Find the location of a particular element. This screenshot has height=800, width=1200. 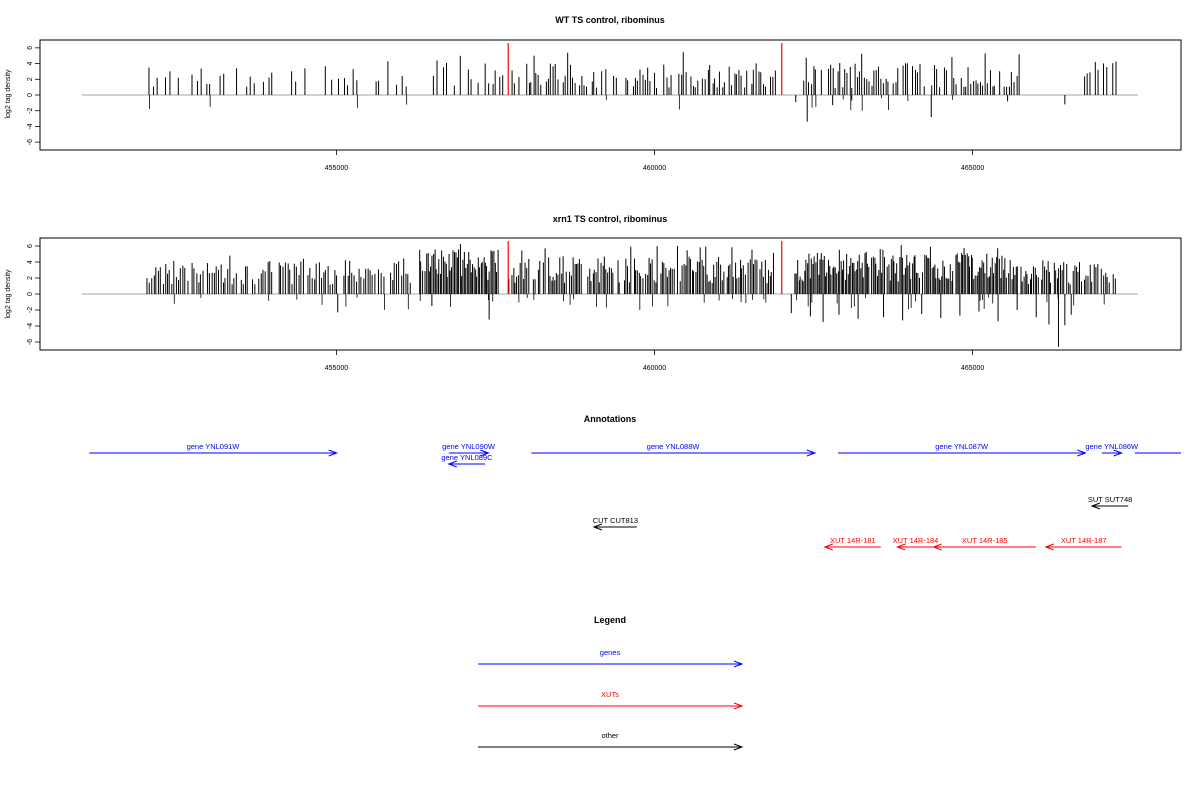

feature: gene YNL087W is located at coordinates (962, 449).